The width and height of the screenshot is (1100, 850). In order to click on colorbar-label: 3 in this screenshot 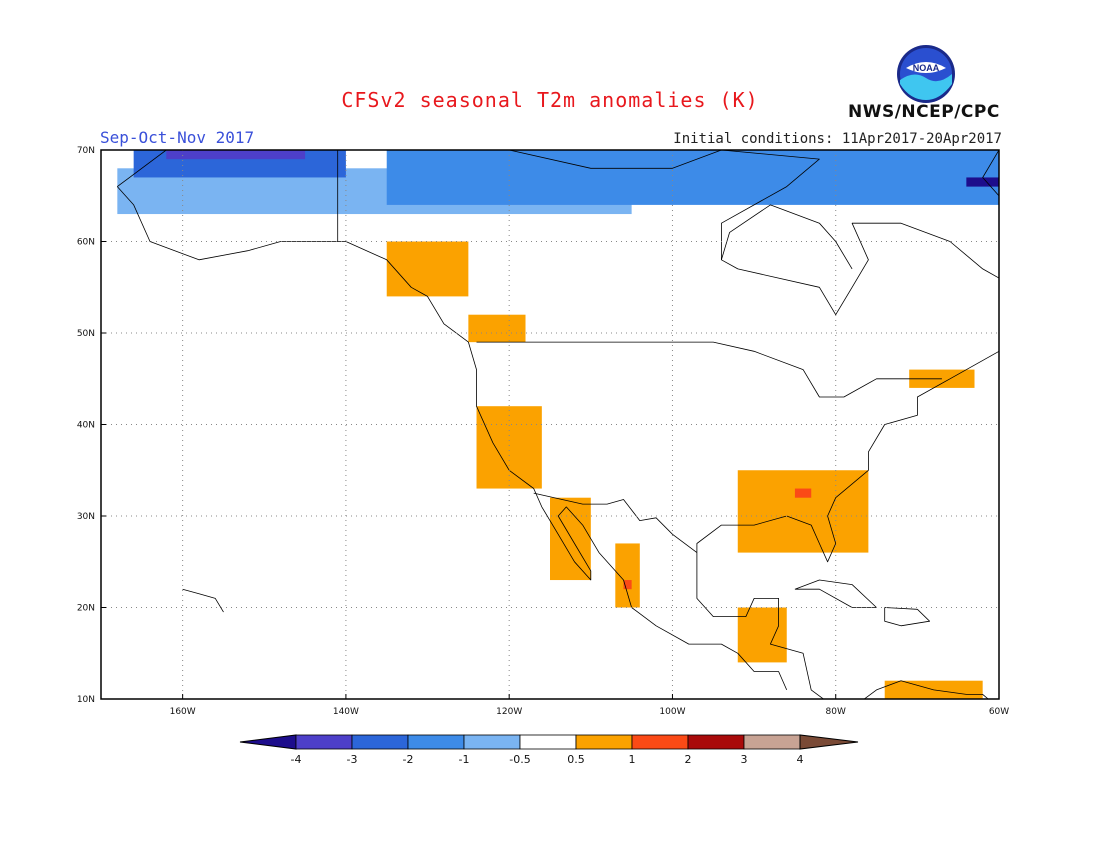, I will do `click(744, 759)`.